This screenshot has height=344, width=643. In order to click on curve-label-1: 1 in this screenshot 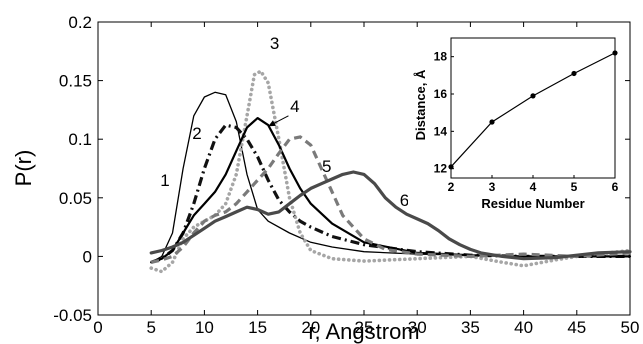, I will do `click(164, 180)`.